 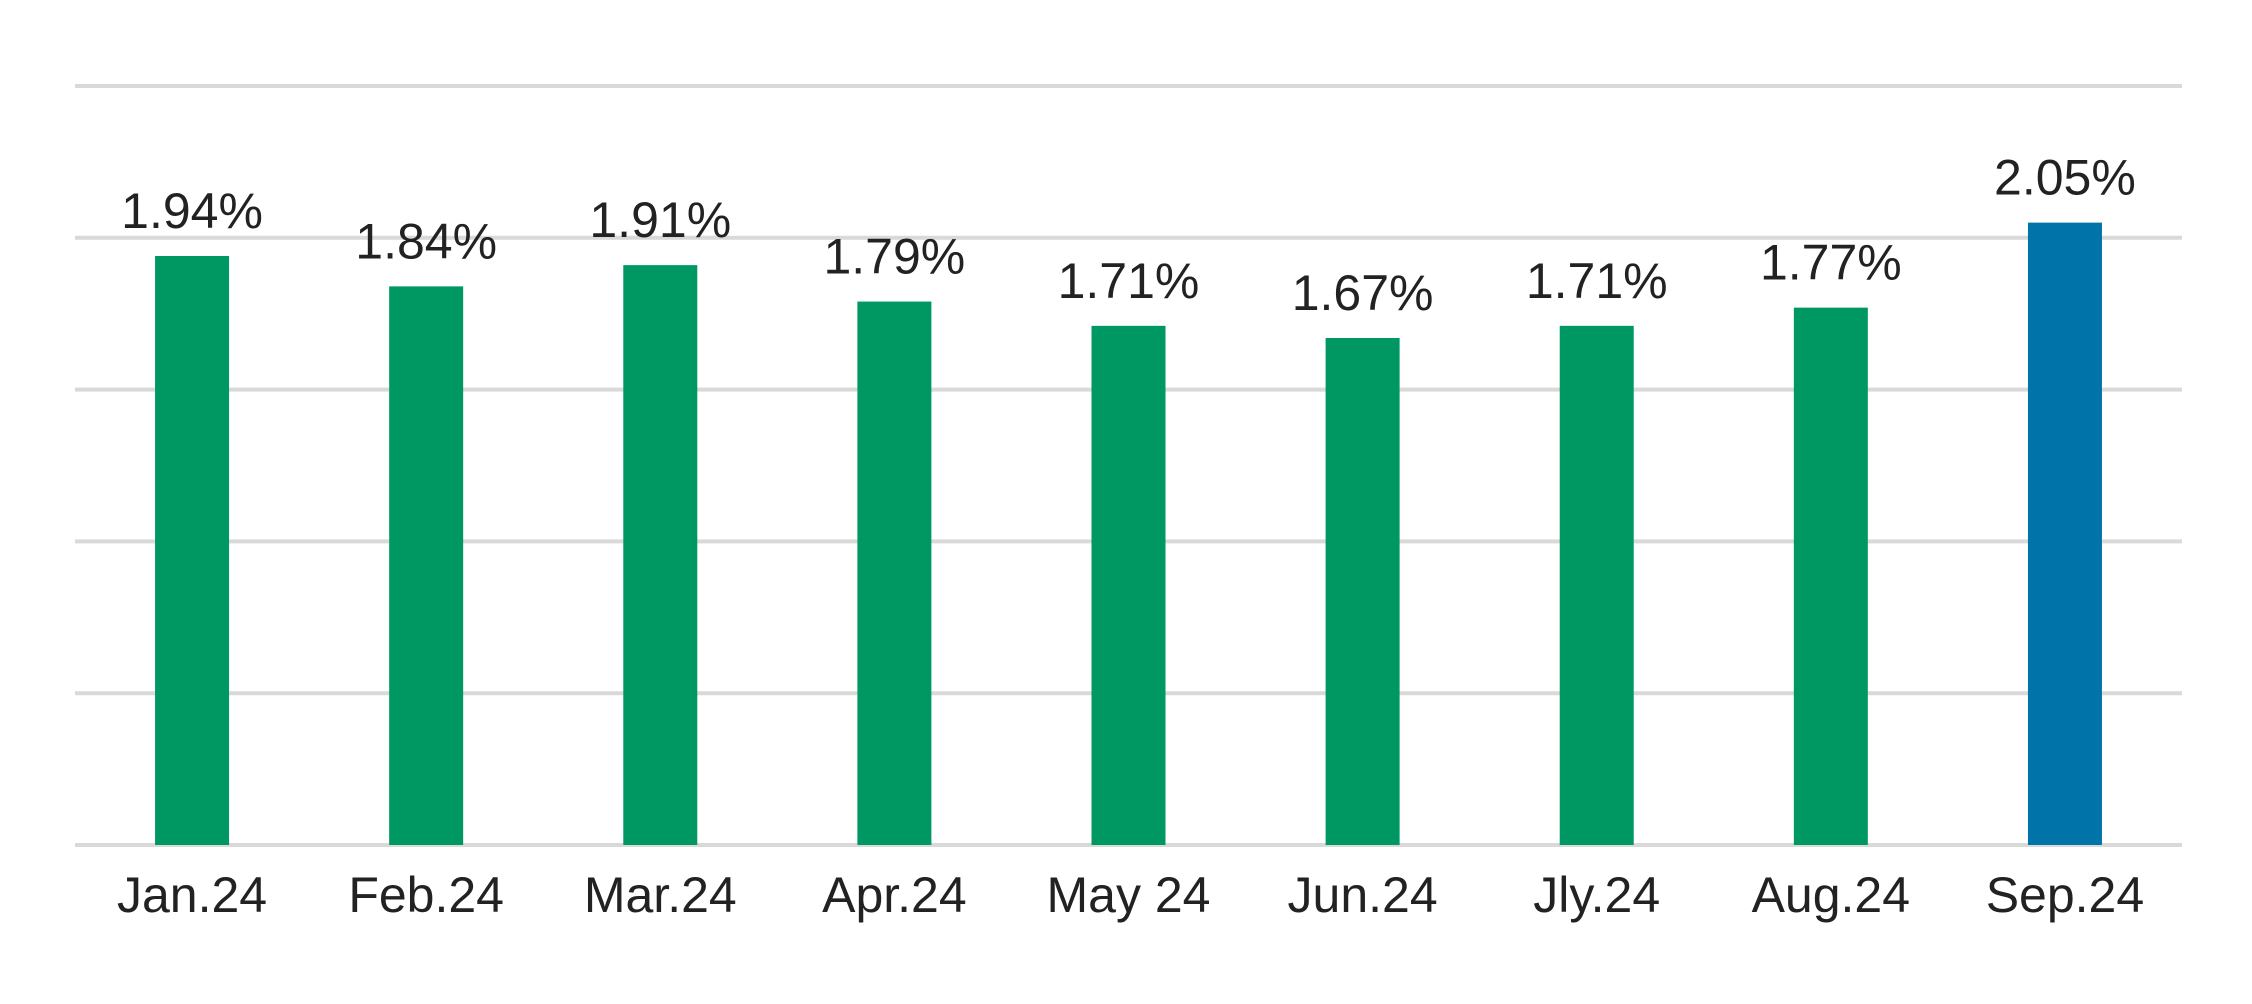 What do you see at coordinates (1831, 263) in the screenshot?
I see `data-label: 1.77%` at bounding box center [1831, 263].